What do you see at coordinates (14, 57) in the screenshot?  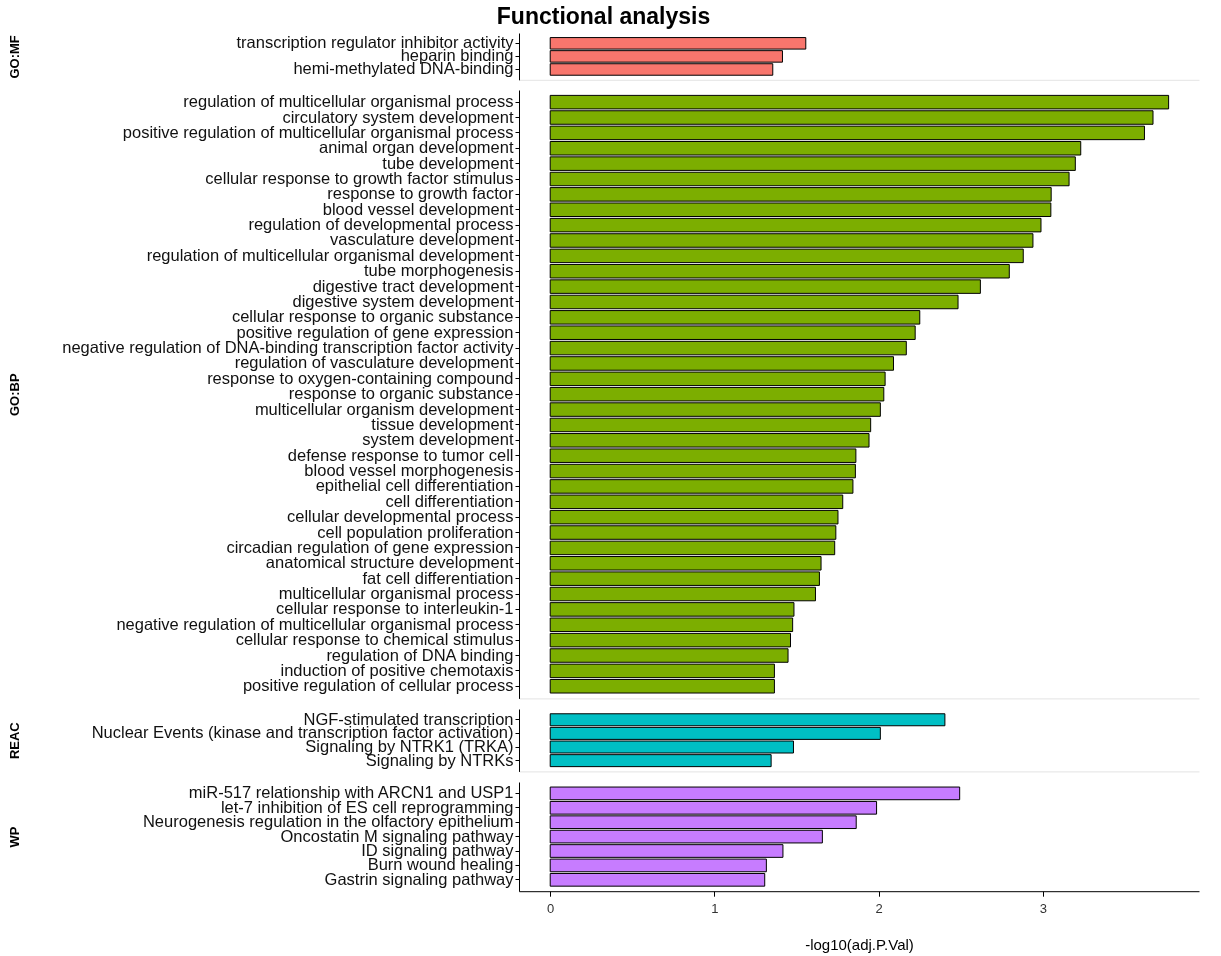 I see `y-axis-title: GO:MF` at bounding box center [14, 57].